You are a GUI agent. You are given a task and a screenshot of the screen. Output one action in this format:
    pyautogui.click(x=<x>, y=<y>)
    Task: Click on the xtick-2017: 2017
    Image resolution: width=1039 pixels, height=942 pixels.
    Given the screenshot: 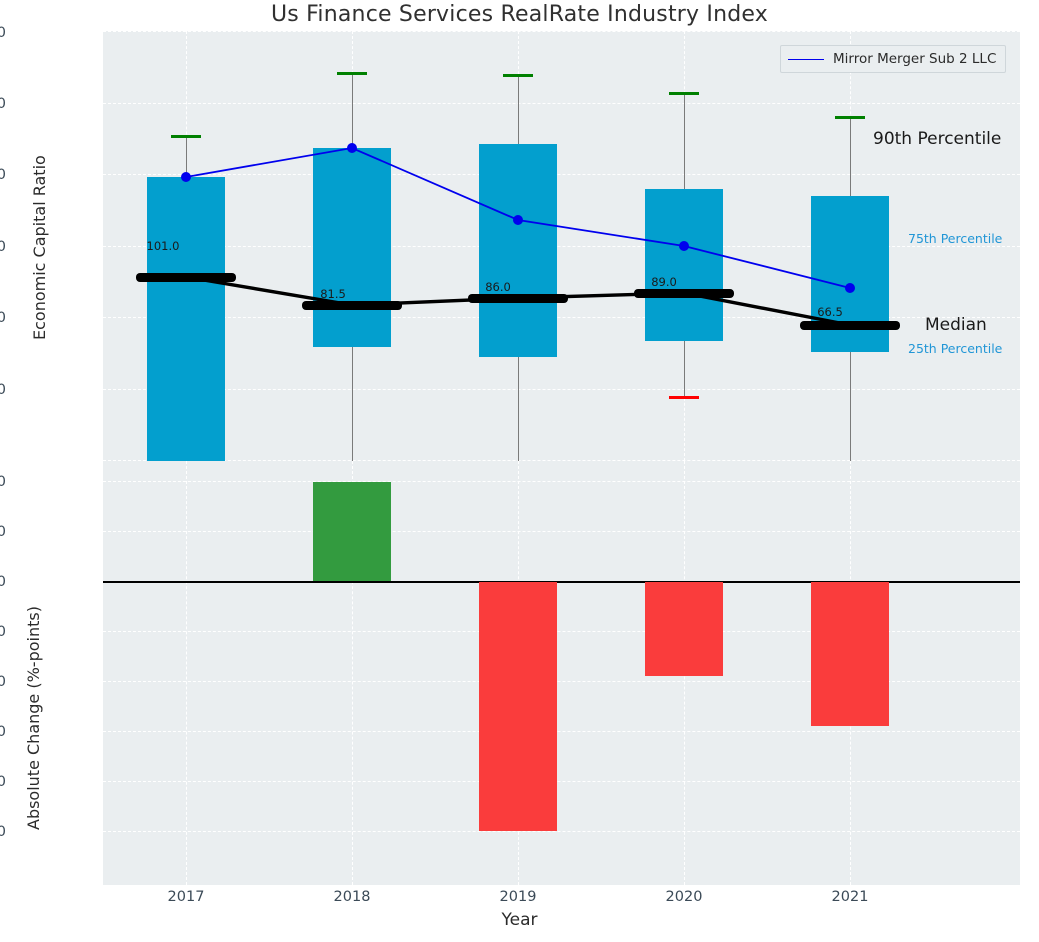 What is the action you would take?
    pyautogui.click(x=186, y=897)
    